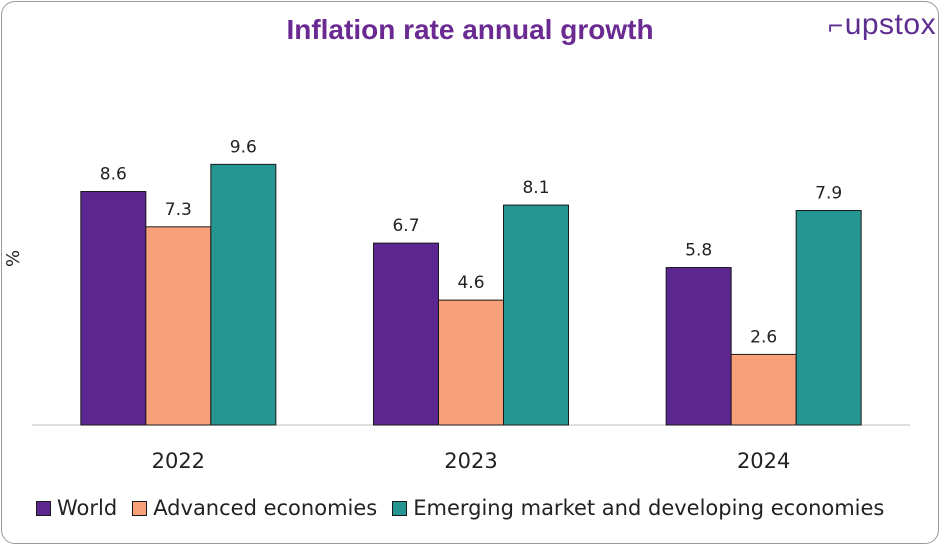 This screenshot has width=940, height=545. I want to click on bar-2023-world, so click(406, 334).